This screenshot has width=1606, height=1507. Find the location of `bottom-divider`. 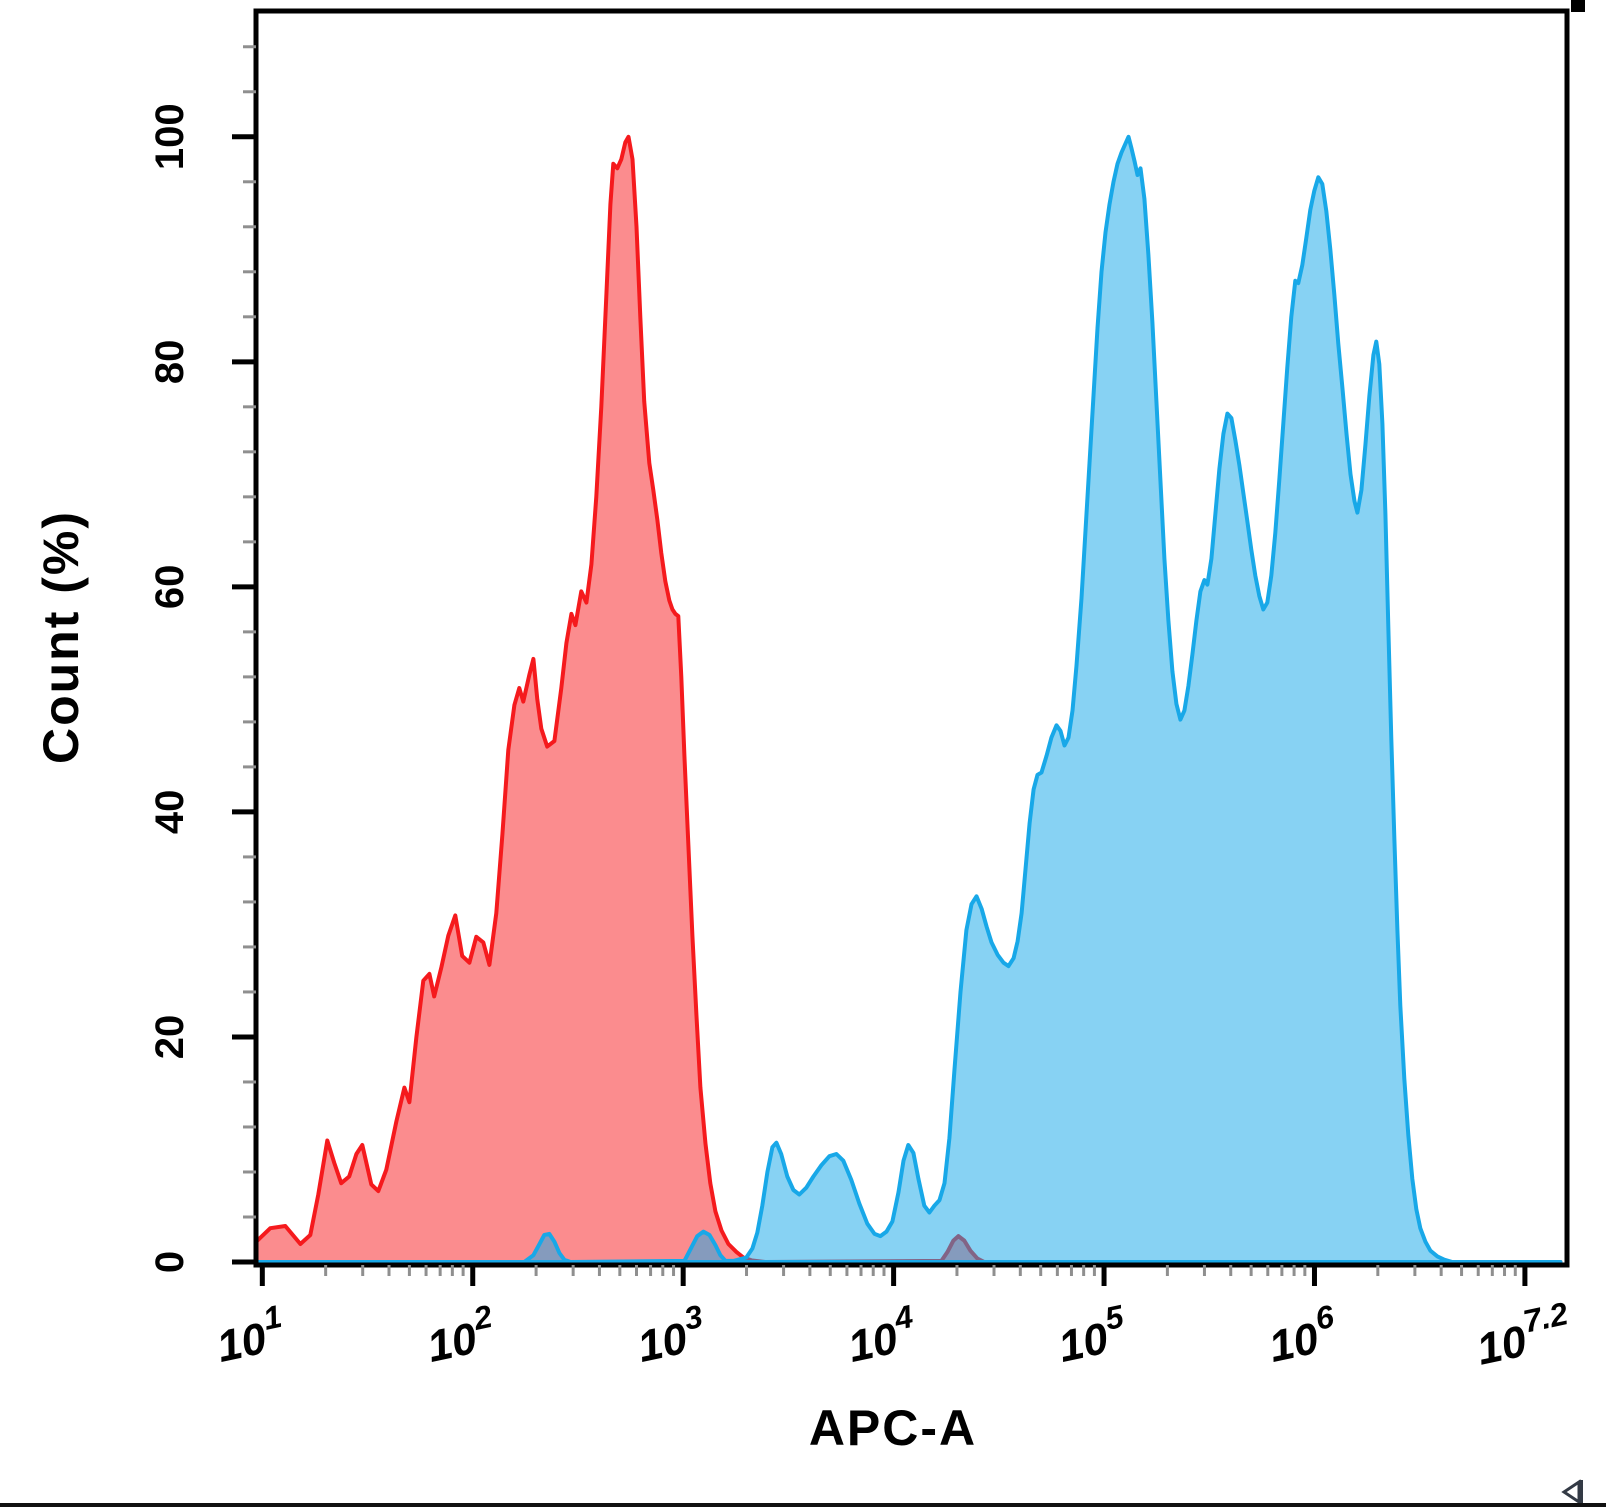

bottom-divider is located at coordinates (803, 1505).